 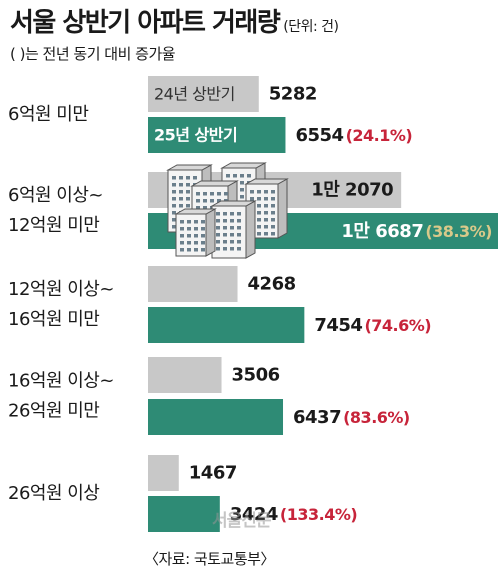 What do you see at coordinates (352, 190) in the screenshot?
I see `value-label-prev: 1만 2070` at bounding box center [352, 190].